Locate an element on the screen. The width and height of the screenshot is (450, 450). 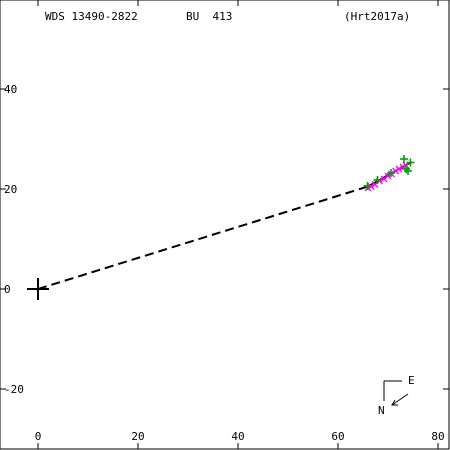
y-tick-label: -20 is located at coordinates (14, 389).